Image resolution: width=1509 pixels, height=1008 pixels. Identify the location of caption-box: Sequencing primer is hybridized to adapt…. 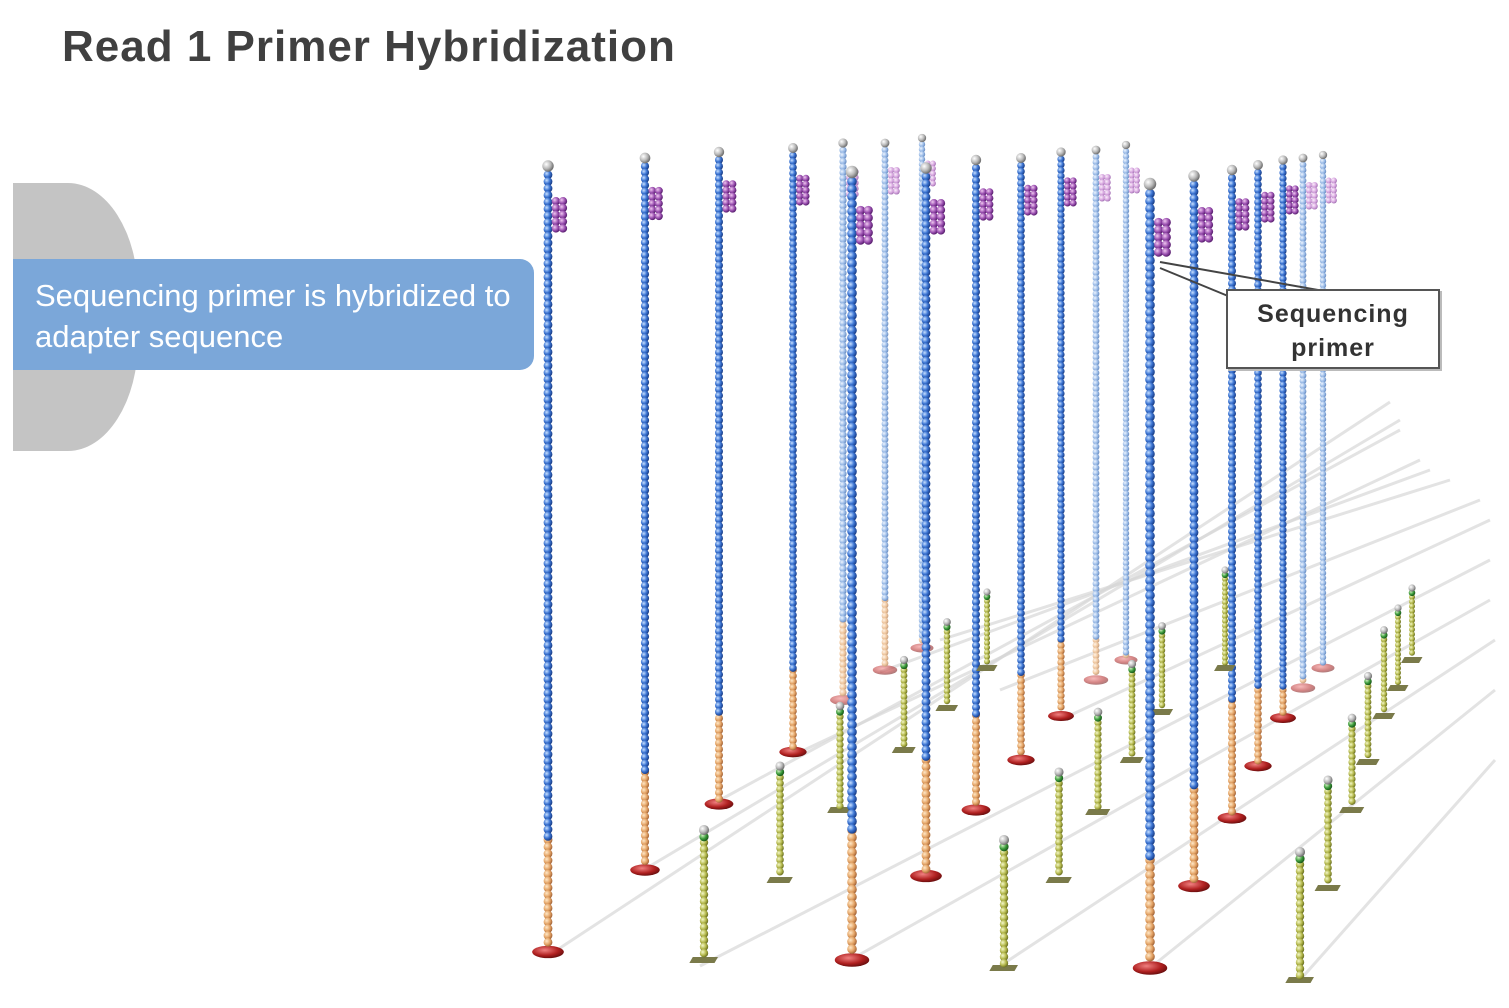
(273, 314).